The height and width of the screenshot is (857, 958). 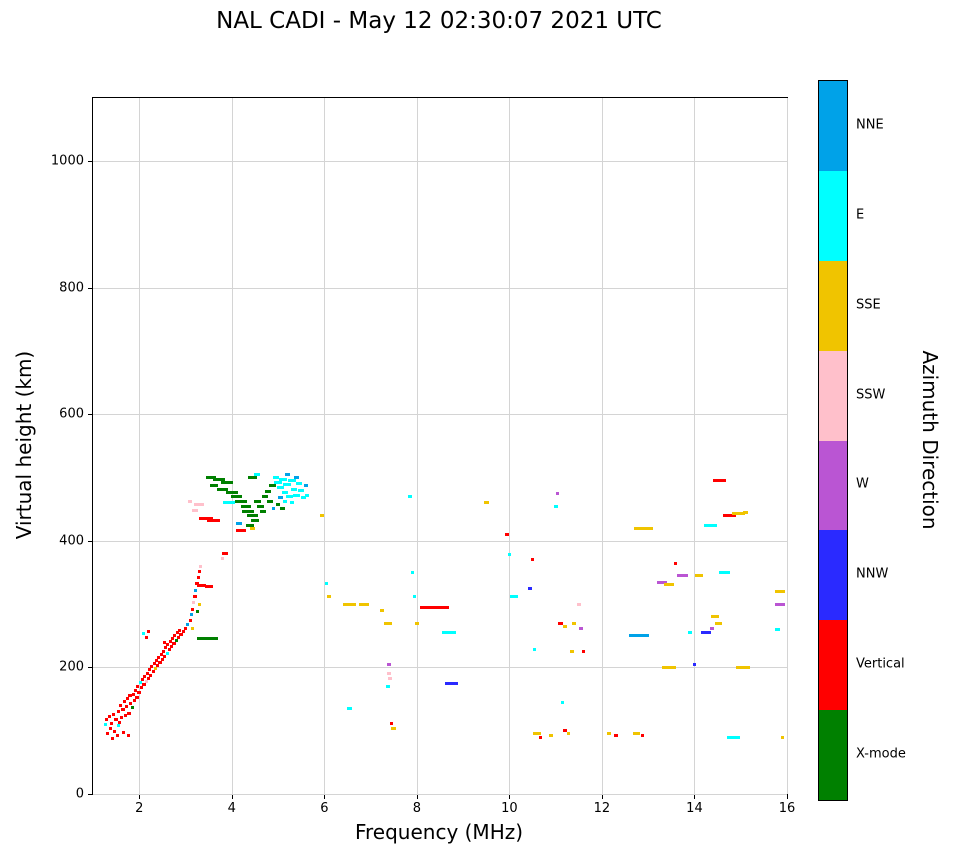 What do you see at coordinates (870, 125) in the screenshot?
I see `colorbar-label-nne: NNE` at bounding box center [870, 125].